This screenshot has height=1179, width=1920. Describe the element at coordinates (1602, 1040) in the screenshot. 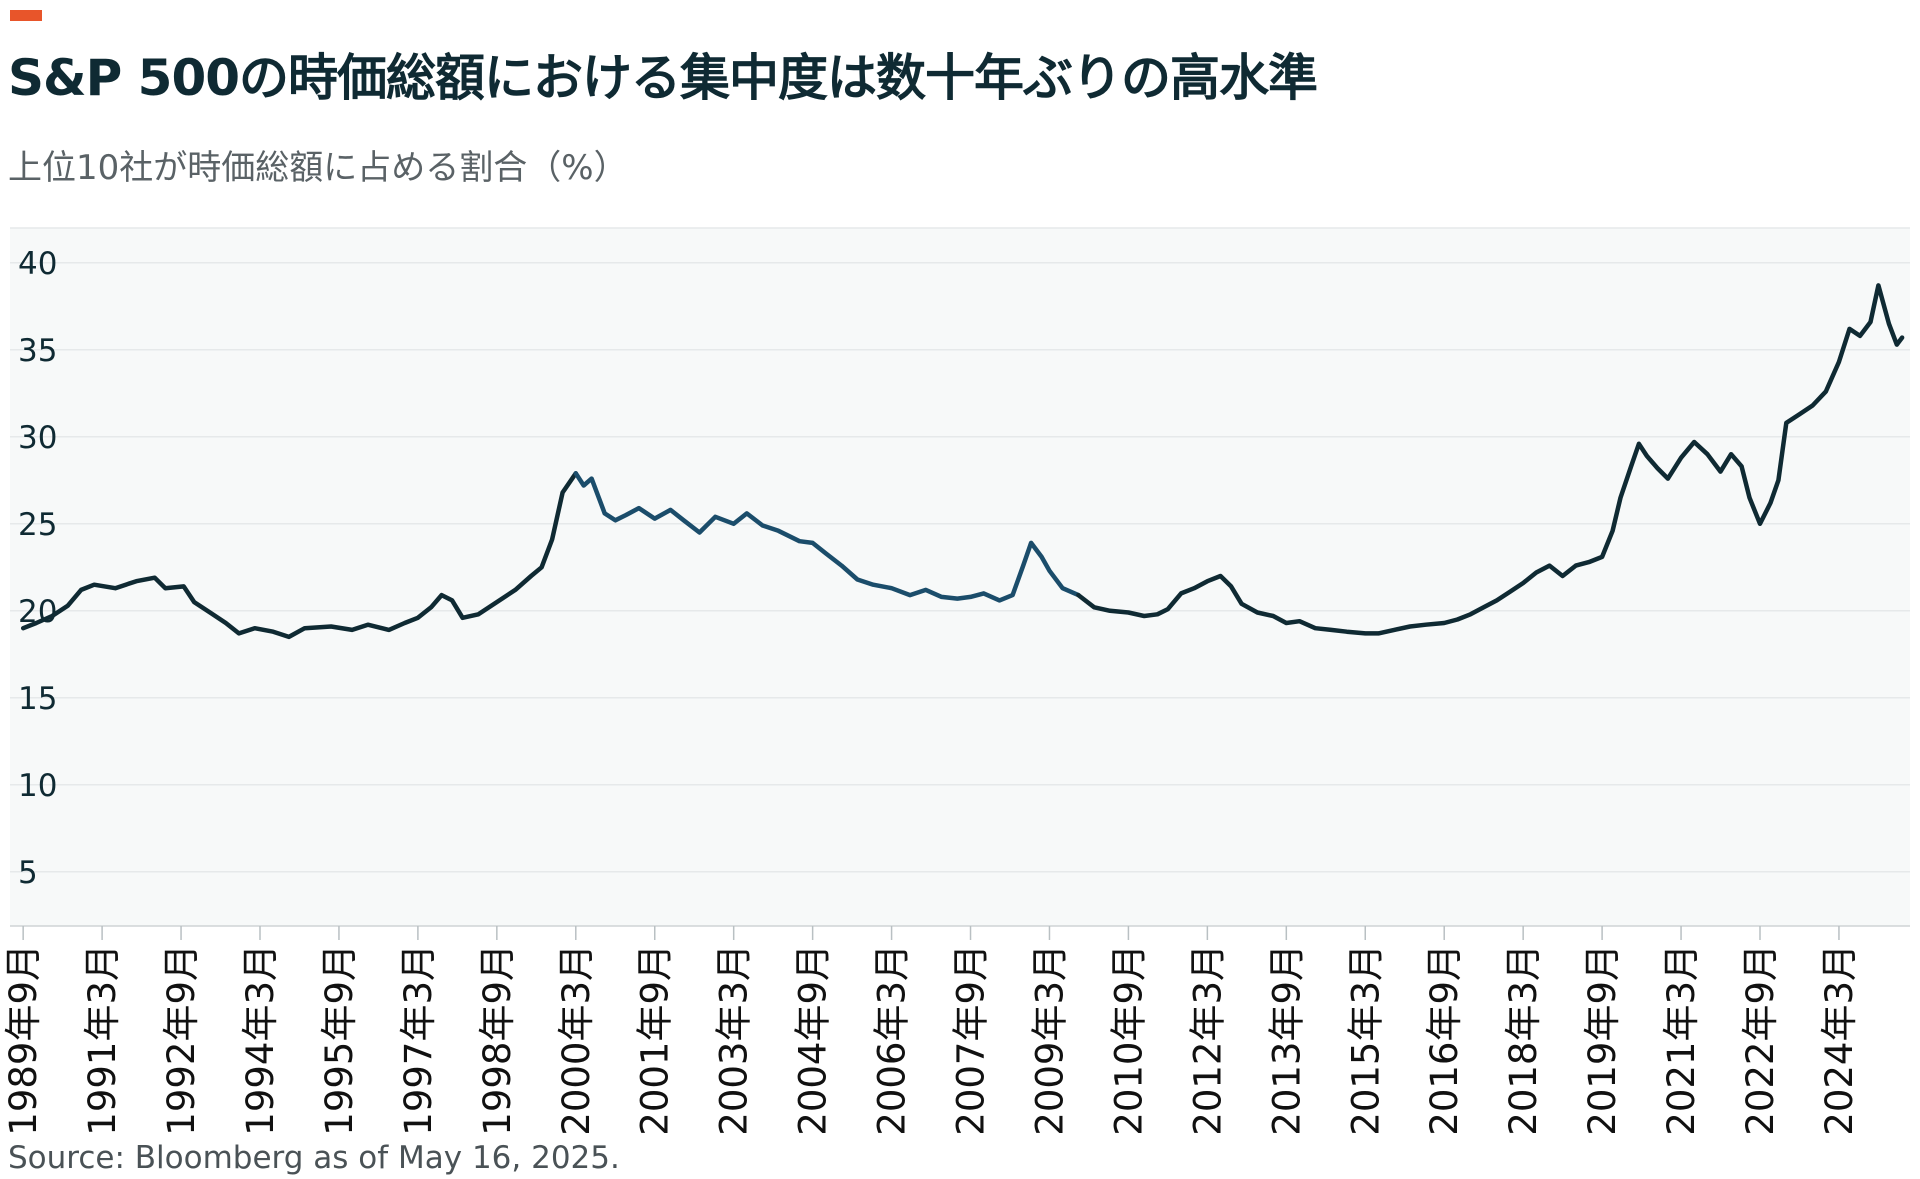

I see `x-tick-label: 2019年9月` at that location.